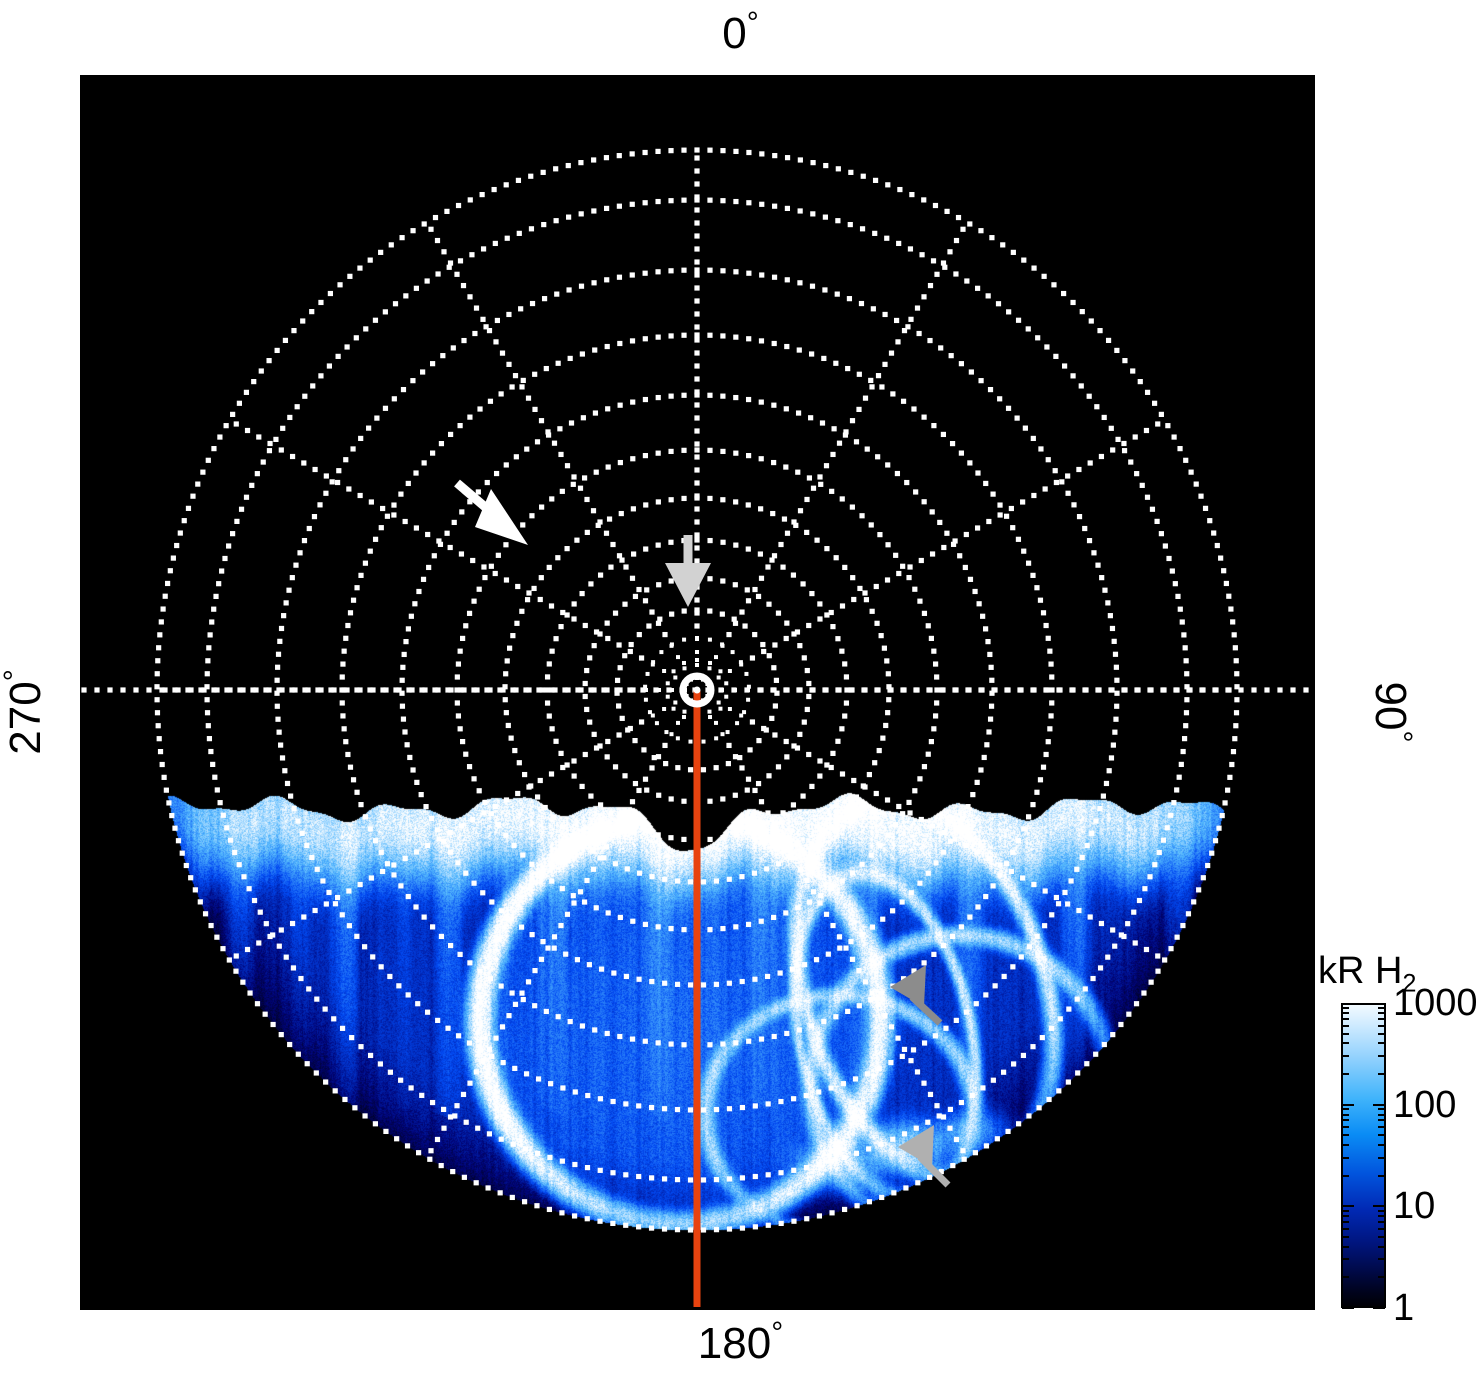 This screenshot has height=1386, width=1481. What do you see at coordinates (740, 32) in the screenshot?
I see `axis-label-top: 0°` at bounding box center [740, 32].